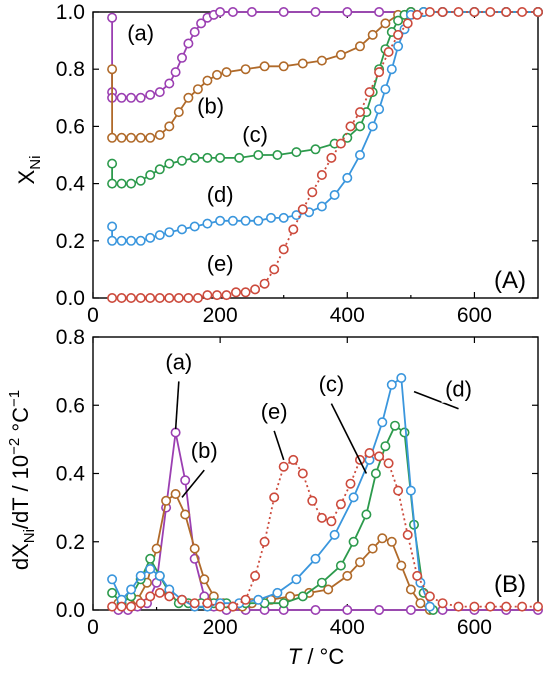  What do you see at coordinates (332, 384) in the screenshot?
I see `panel-b-annotation-label: (c)` at bounding box center [332, 384].